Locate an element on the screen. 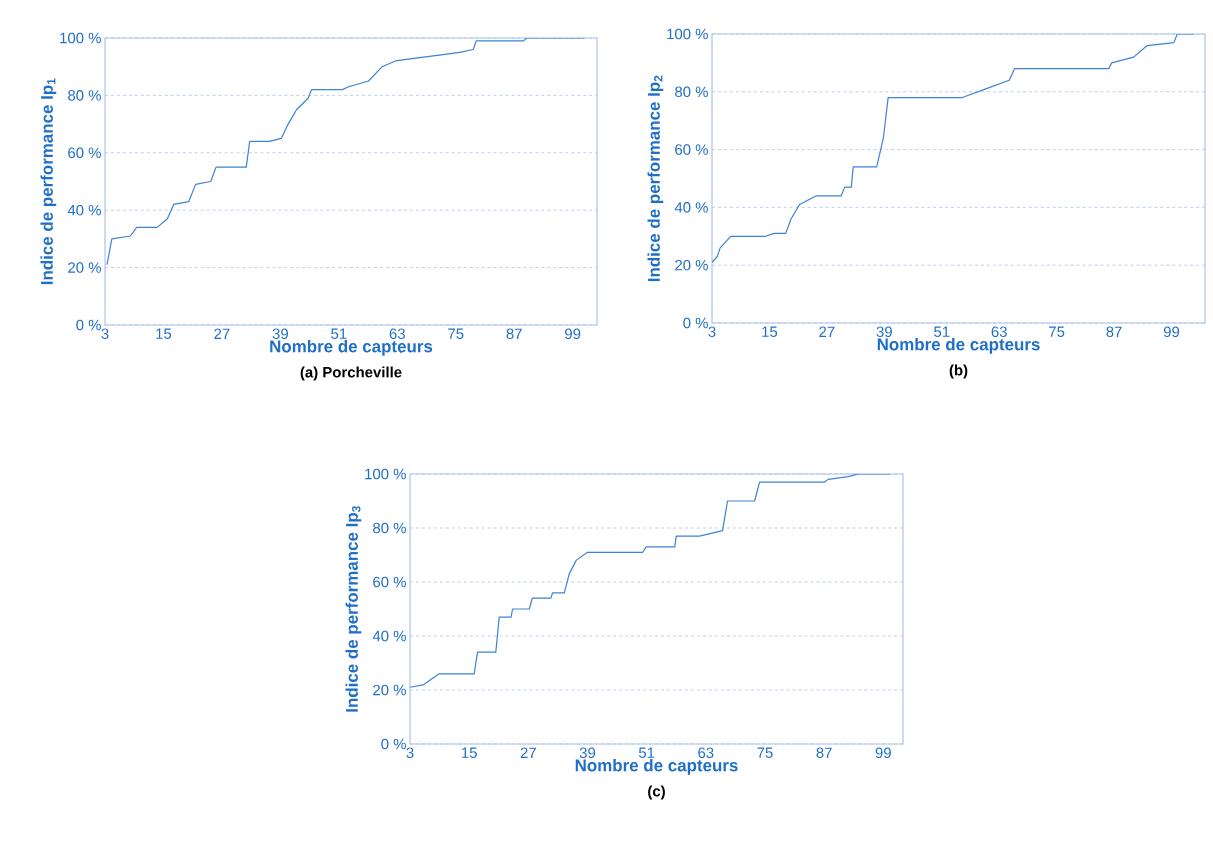 The image size is (1213, 841). y-axis-title: Indice de performance Ip$_{3}$ is located at coordinates (353, 609).